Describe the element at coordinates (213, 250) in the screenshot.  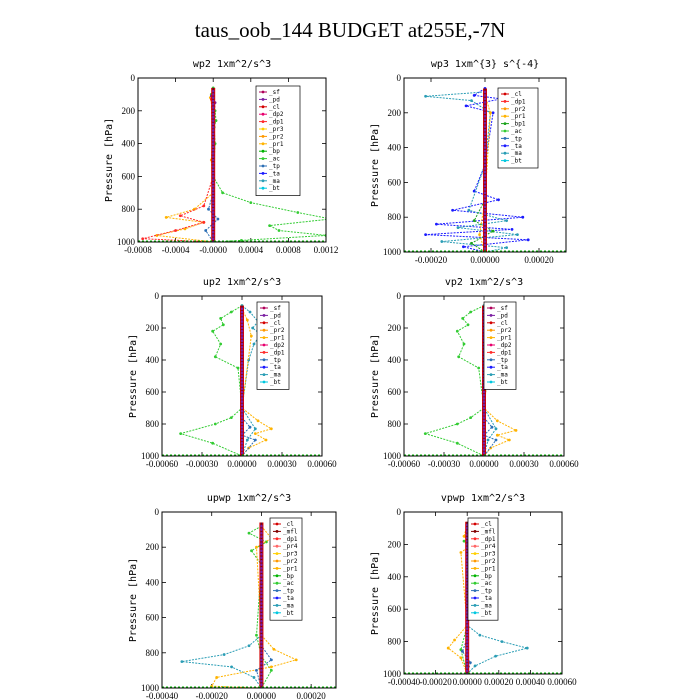
I see `x-tick-label: -0.0000` at that location.